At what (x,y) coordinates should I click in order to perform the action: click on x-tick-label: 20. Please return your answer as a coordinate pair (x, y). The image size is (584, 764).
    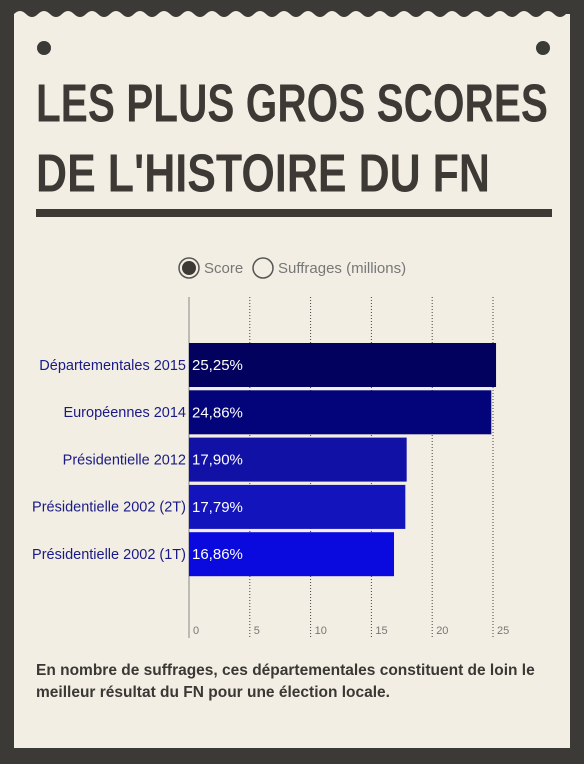
    Looking at the image, I should click on (442, 631).